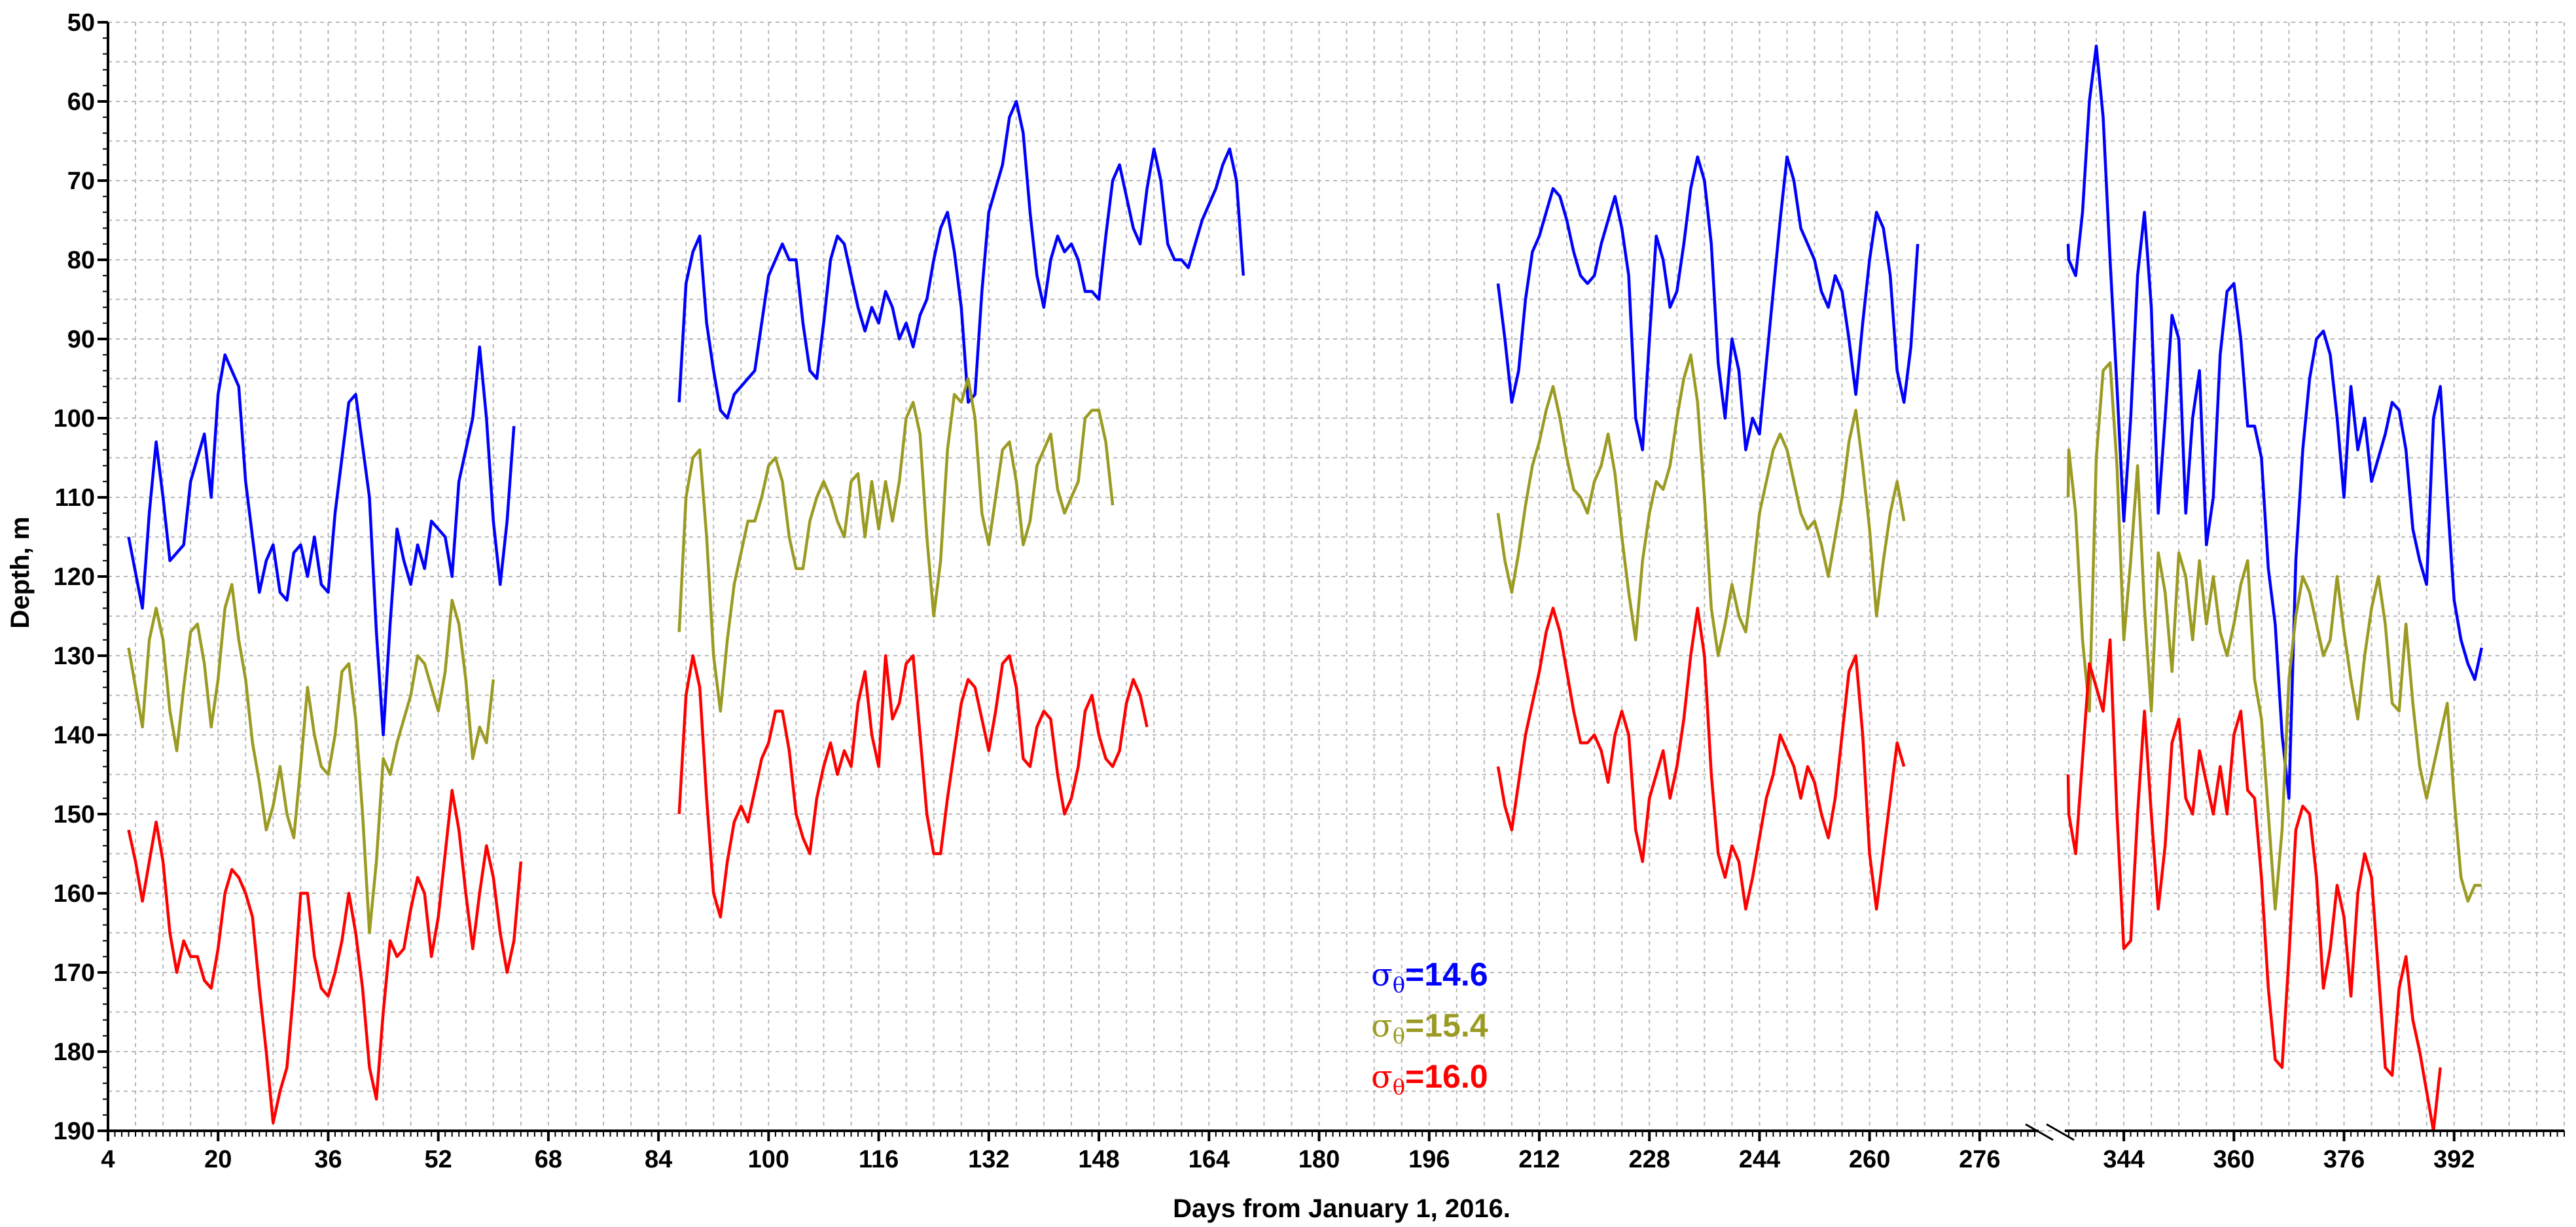 The width and height of the screenshot is (2576, 1227). What do you see at coordinates (74, 735) in the screenshot?
I see `y-tick-label: 140` at bounding box center [74, 735].